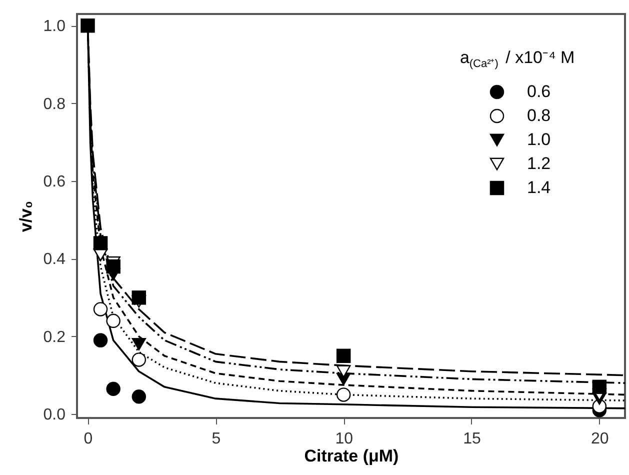  I want to click on y-tick-label: 0.4, so click(54, 259).